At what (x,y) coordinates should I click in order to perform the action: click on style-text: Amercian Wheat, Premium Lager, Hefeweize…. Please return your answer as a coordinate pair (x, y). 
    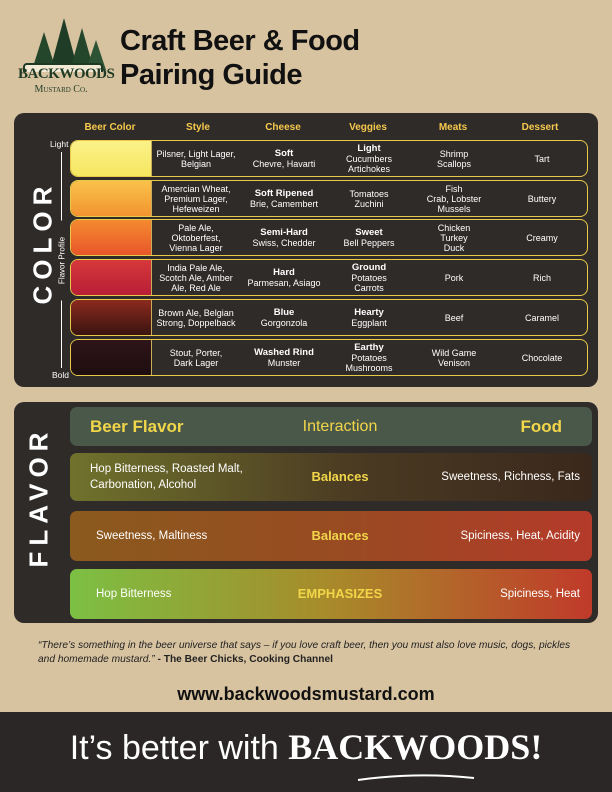
    Looking at the image, I should click on (196, 198).